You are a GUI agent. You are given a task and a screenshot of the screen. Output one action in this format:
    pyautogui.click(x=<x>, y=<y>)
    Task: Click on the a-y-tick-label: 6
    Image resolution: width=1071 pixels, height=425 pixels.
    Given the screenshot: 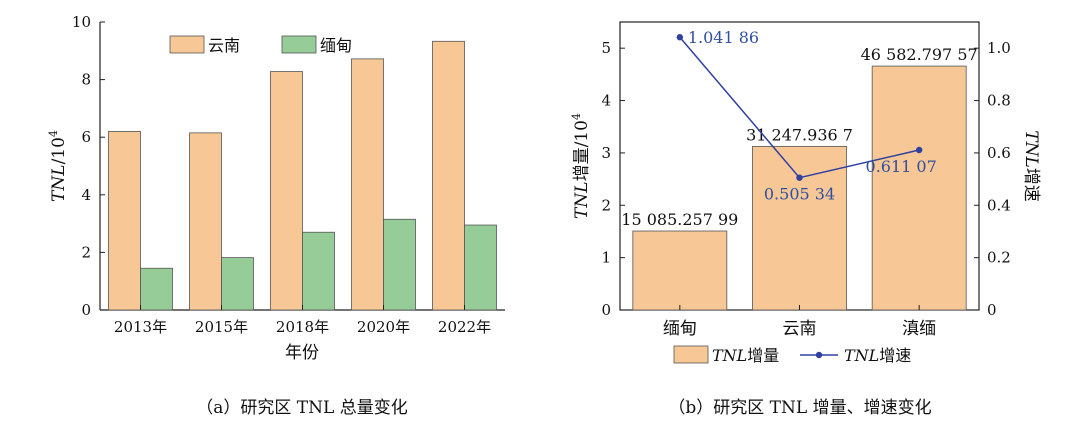 What is the action you would take?
    pyautogui.click(x=86, y=137)
    